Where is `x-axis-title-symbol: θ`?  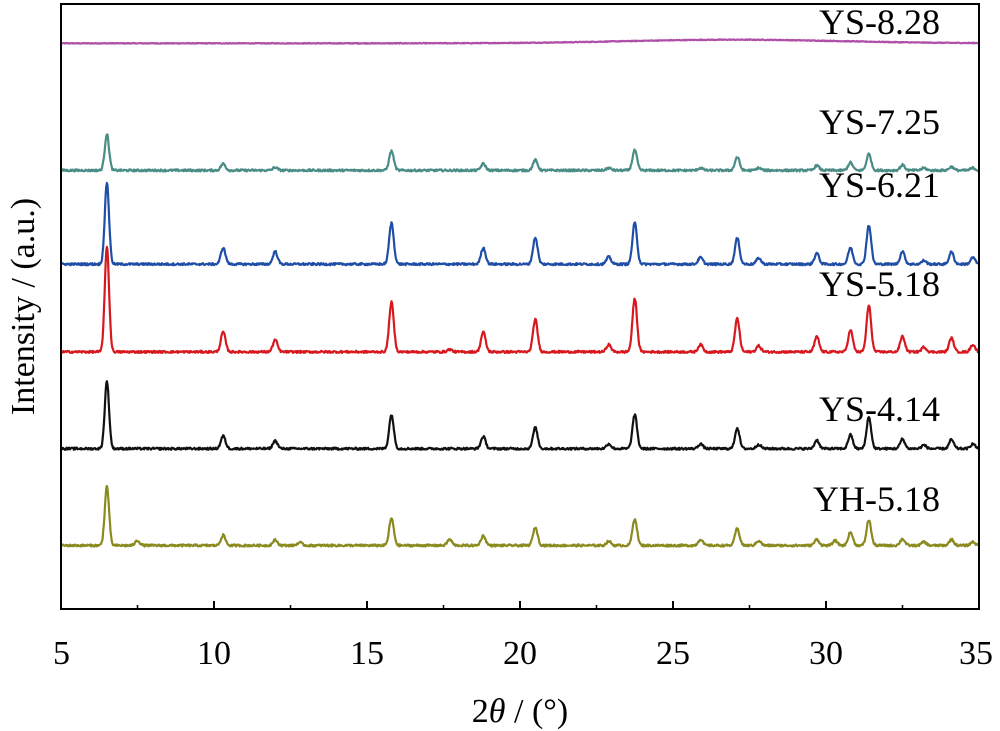 x-axis-title-symbol: θ is located at coordinates (497, 711).